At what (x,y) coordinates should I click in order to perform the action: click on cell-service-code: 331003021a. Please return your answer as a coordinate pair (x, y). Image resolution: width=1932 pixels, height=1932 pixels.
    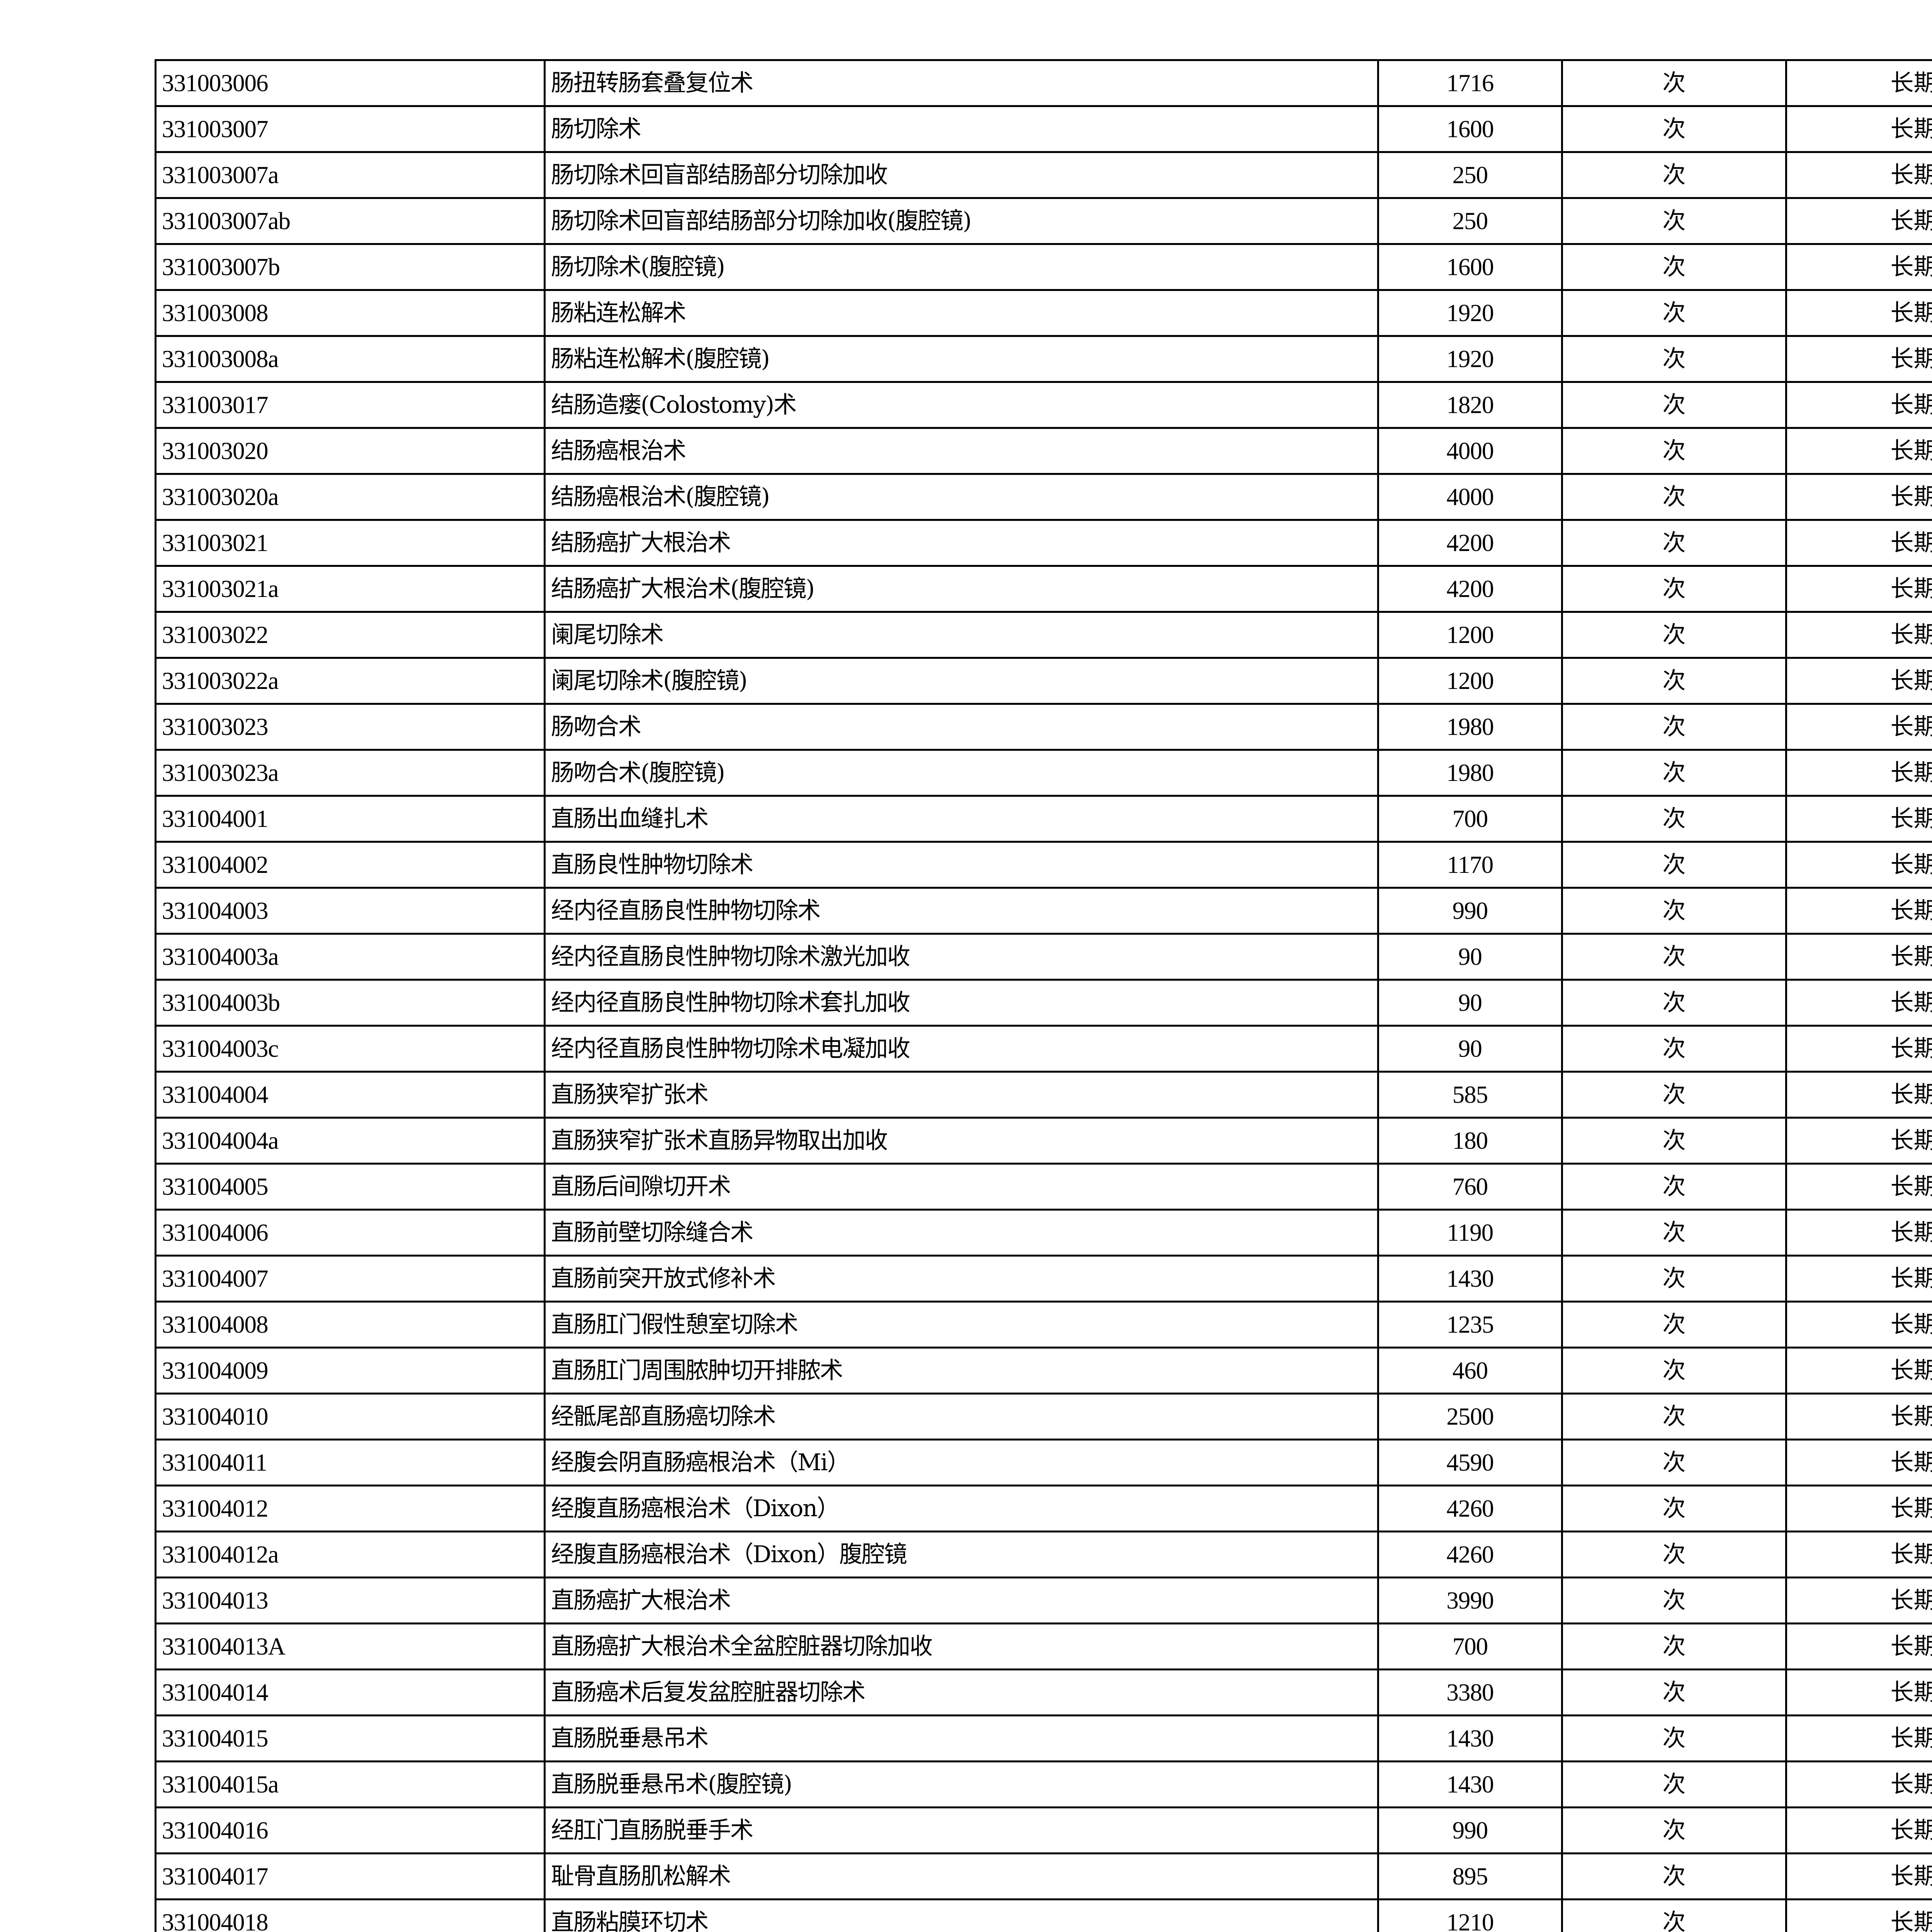
    Looking at the image, I should click on (351, 589).